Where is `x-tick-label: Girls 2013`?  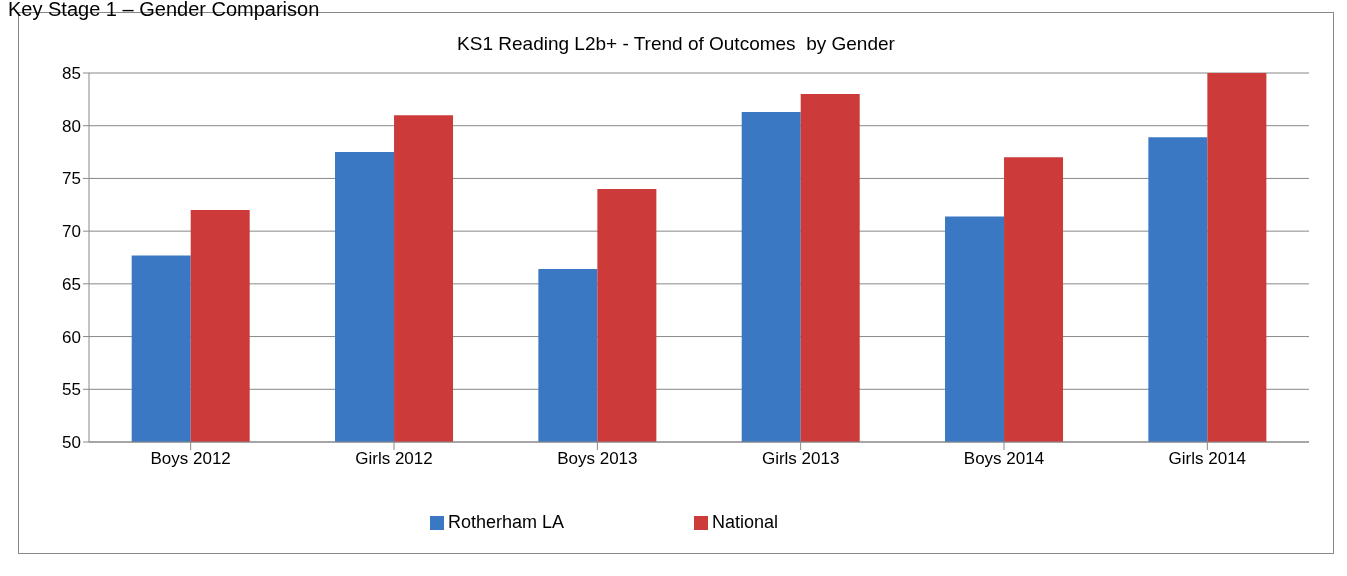
x-tick-label: Girls 2013 is located at coordinates (800, 459).